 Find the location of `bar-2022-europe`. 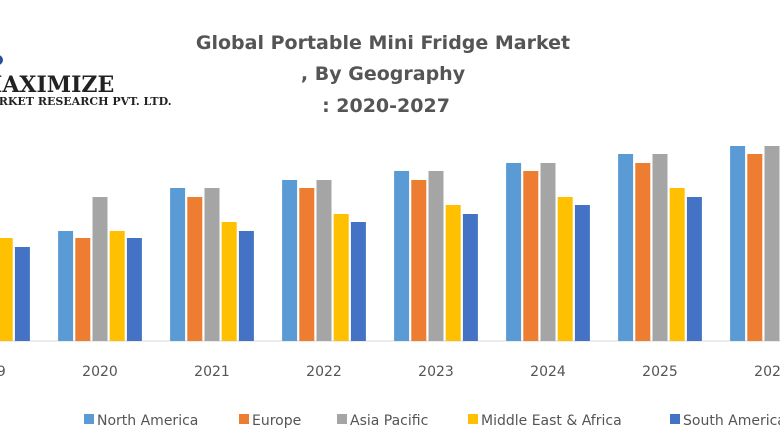

bar-2022-europe is located at coordinates (307, 264).